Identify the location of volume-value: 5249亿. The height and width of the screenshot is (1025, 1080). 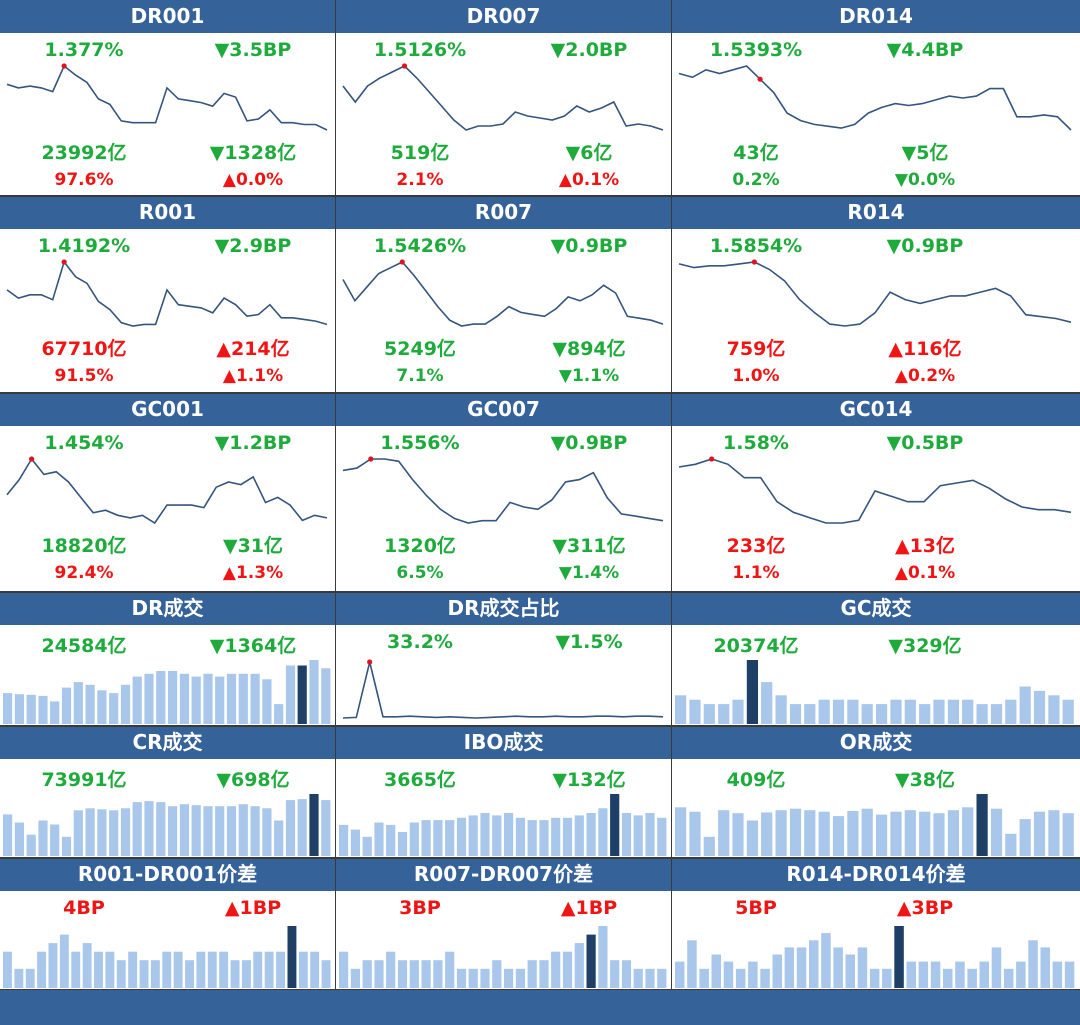
(420, 349).